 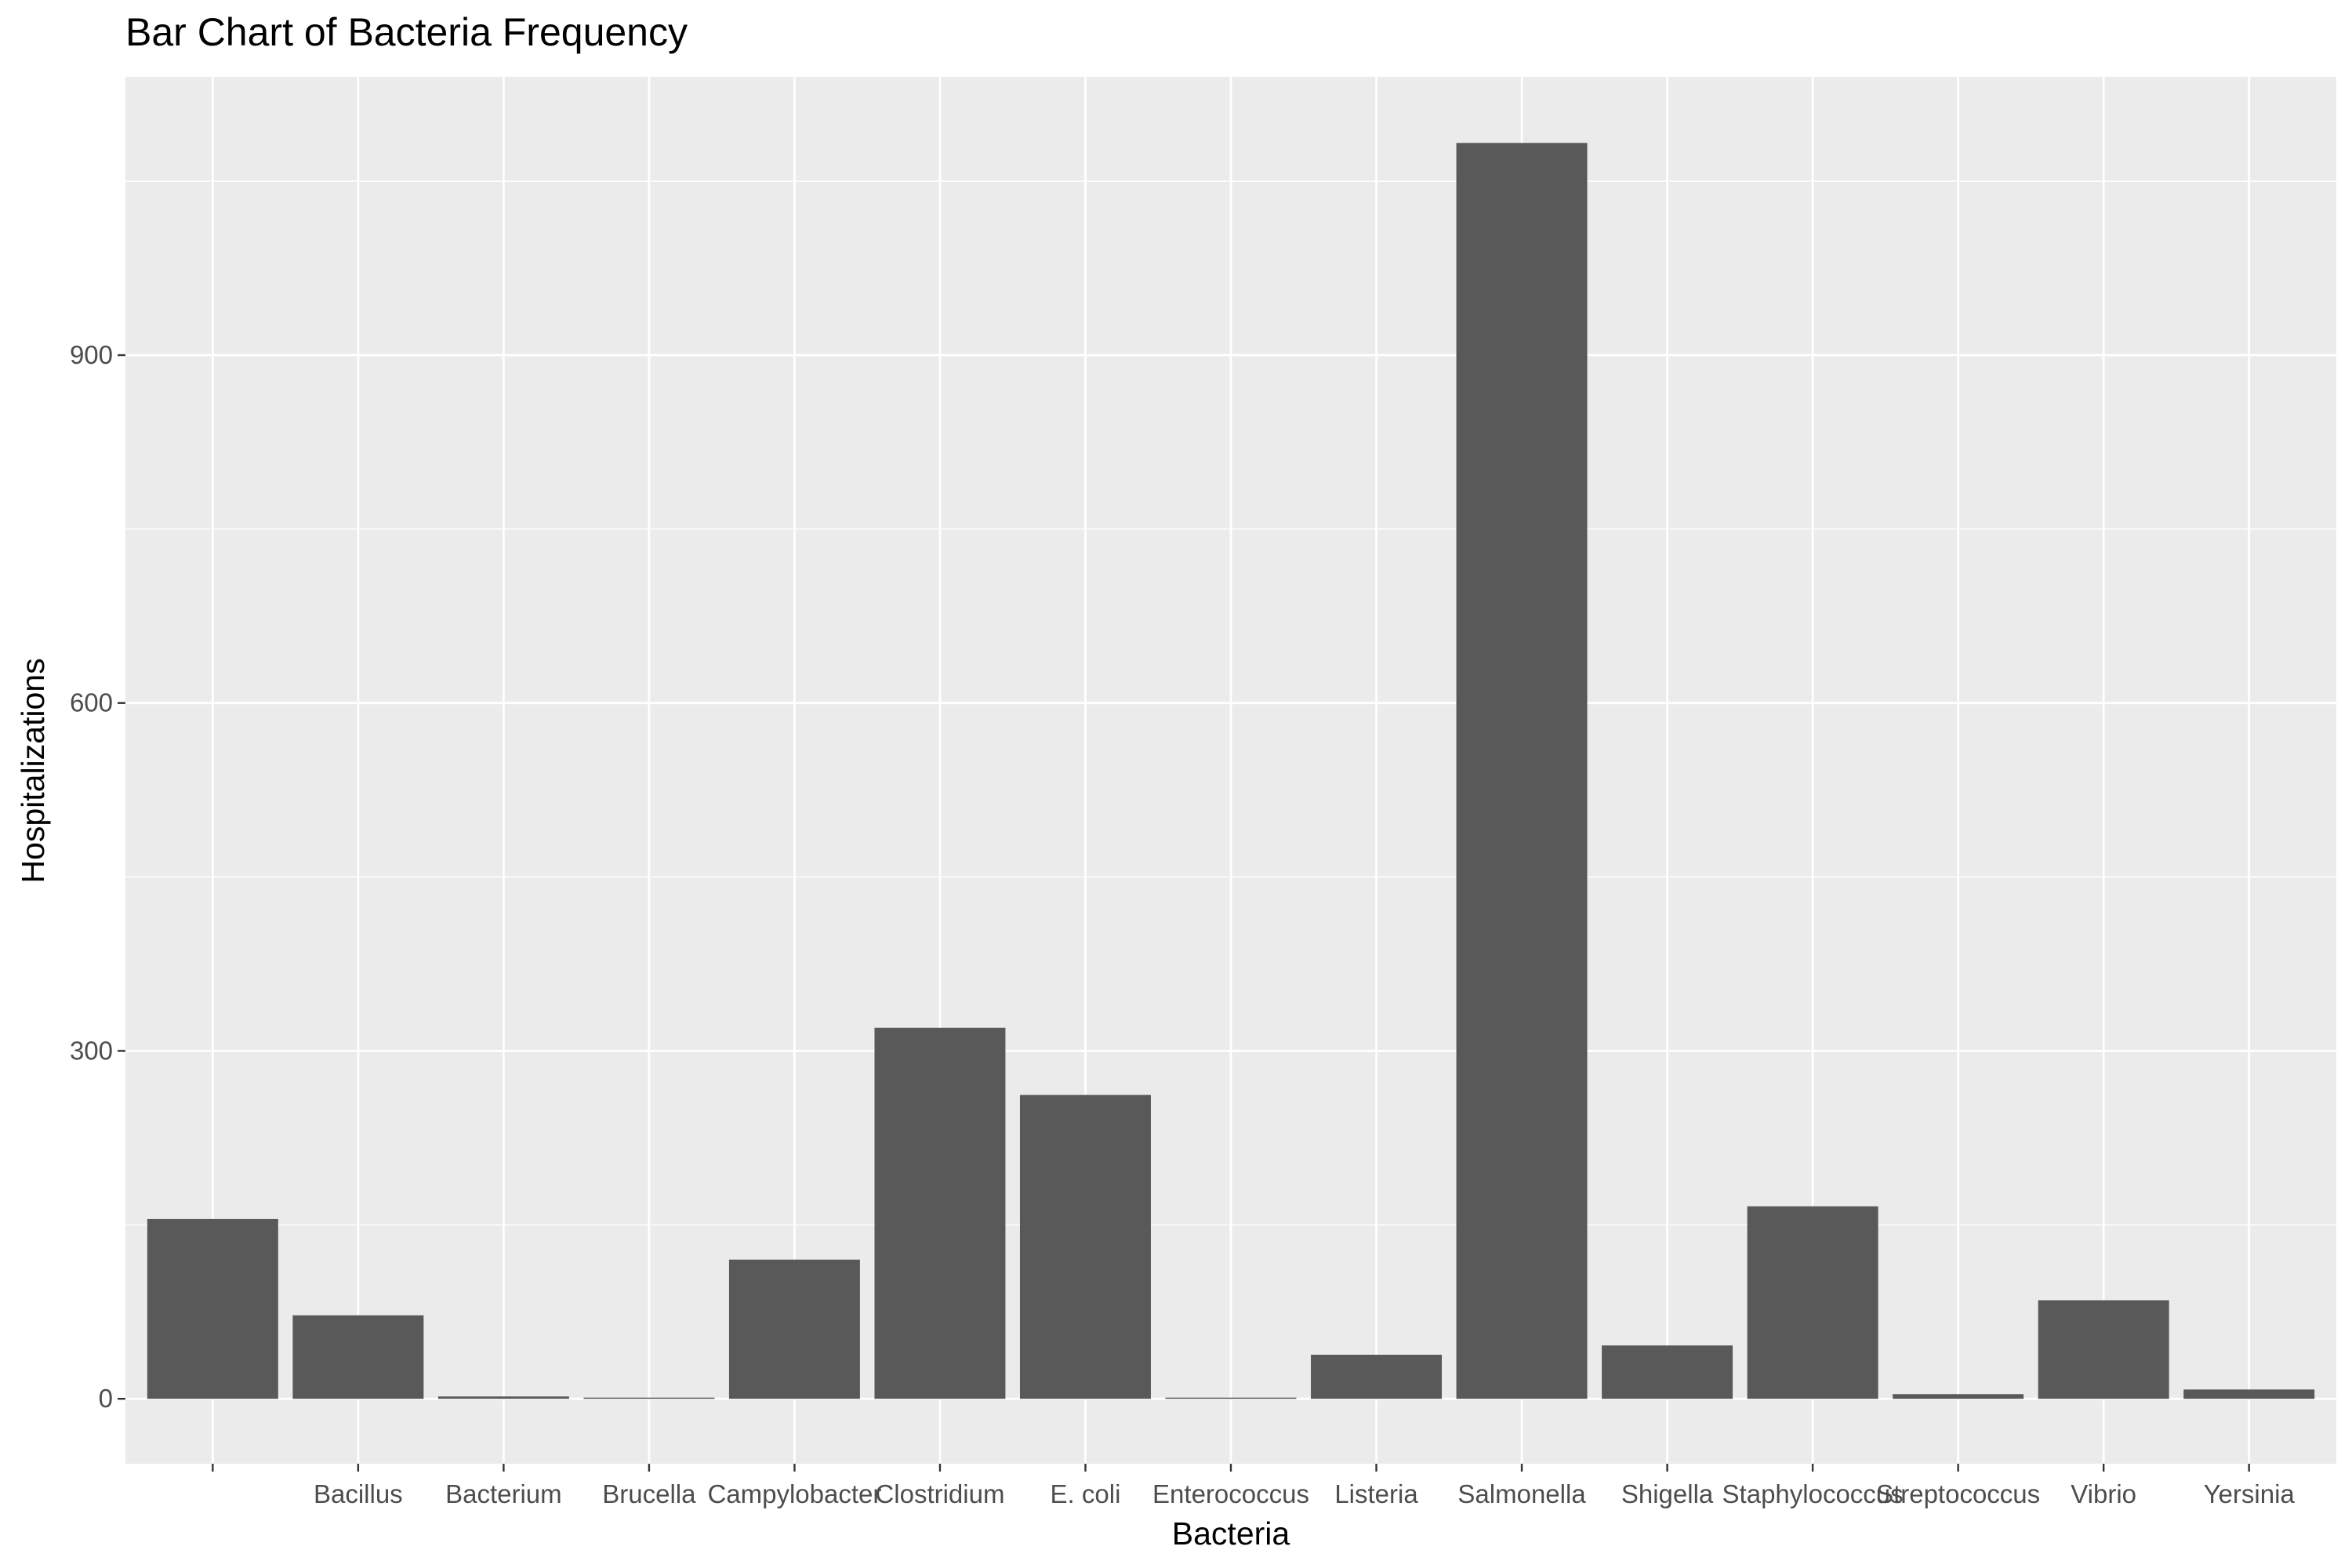 What do you see at coordinates (358, 1493) in the screenshot?
I see `x-tick-label: Bacillus` at bounding box center [358, 1493].